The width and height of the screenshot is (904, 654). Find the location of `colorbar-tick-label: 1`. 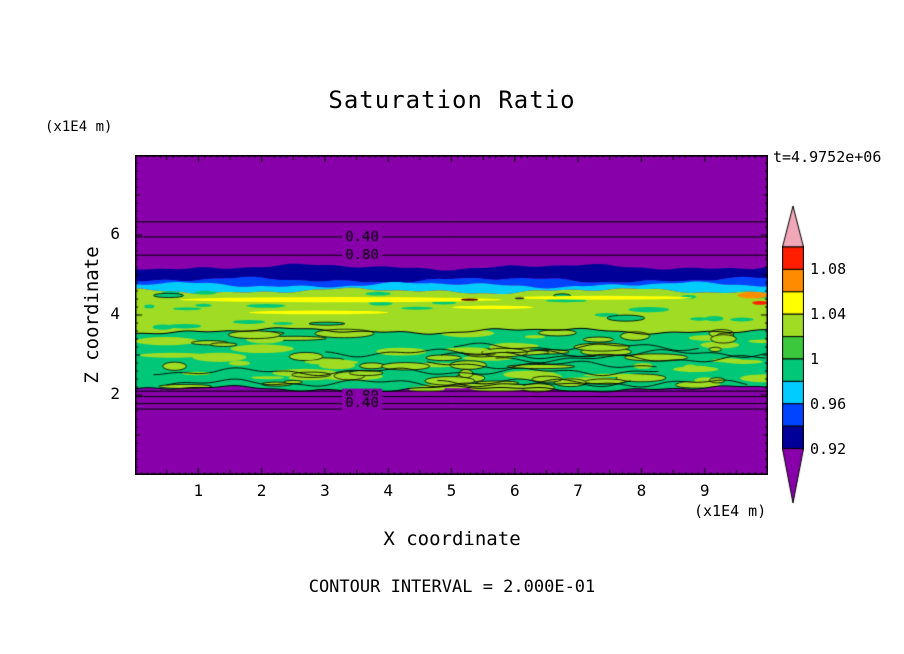

colorbar-tick-label: 1 is located at coordinates (815, 359).